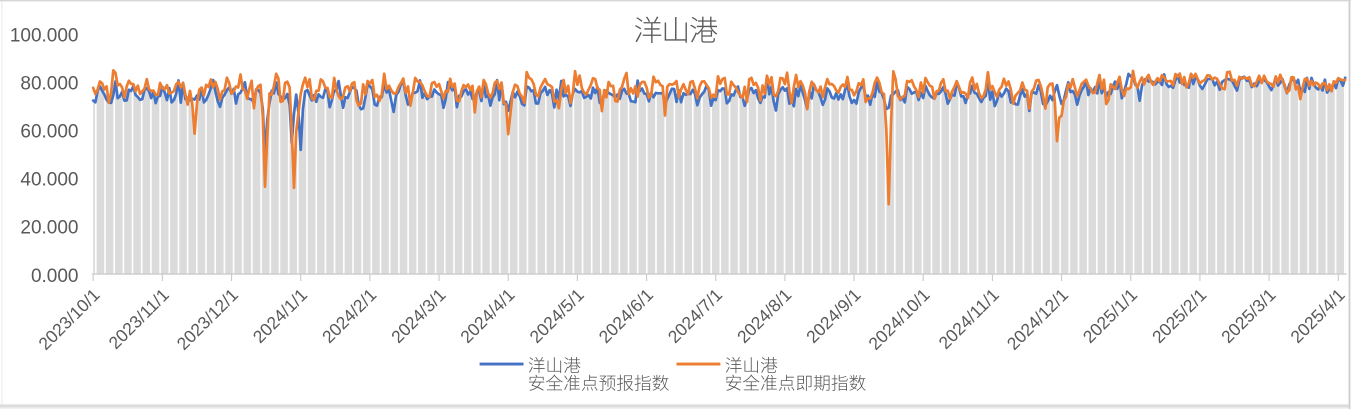 This screenshot has height=409, width=1351. Describe the element at coordinates (1248, 316) in the screenshot. I see `svg-text: 2025/3/1` at that location.